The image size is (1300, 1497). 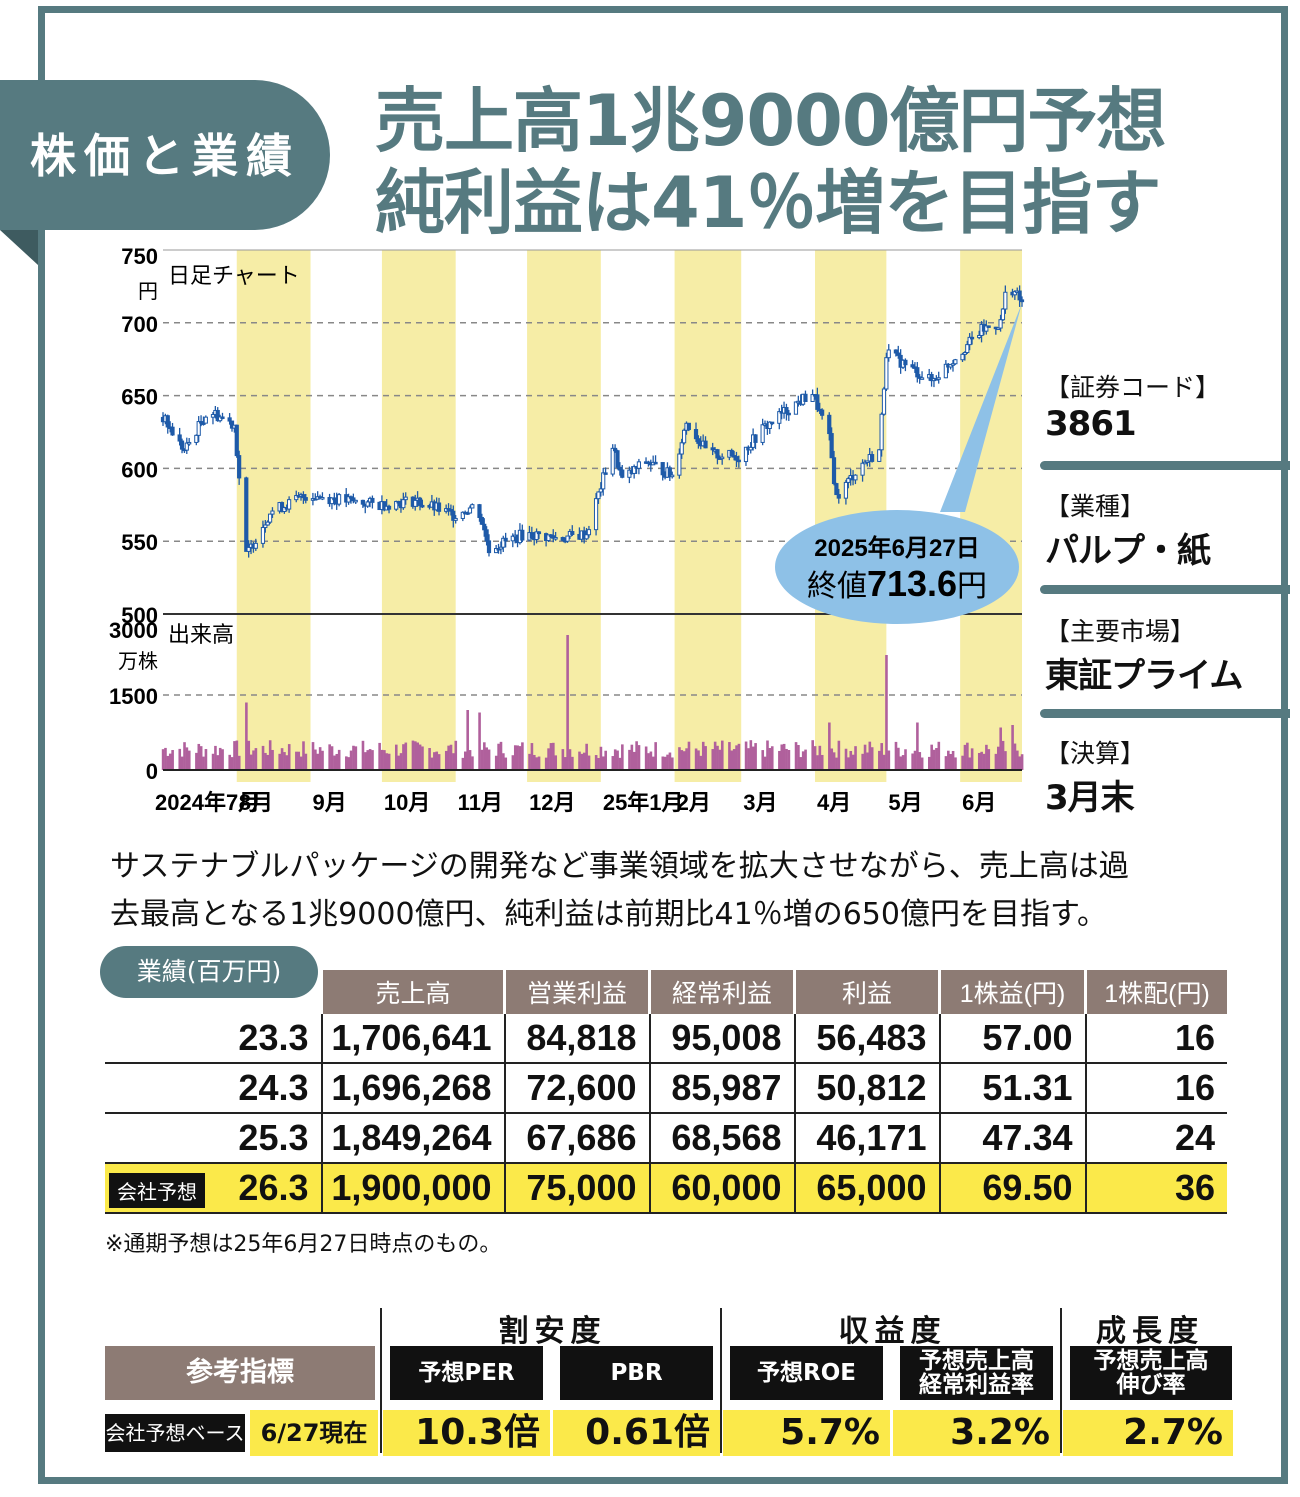 I want to click on sidebar-label: 【証券コード】, so click(x=1133, y=387).